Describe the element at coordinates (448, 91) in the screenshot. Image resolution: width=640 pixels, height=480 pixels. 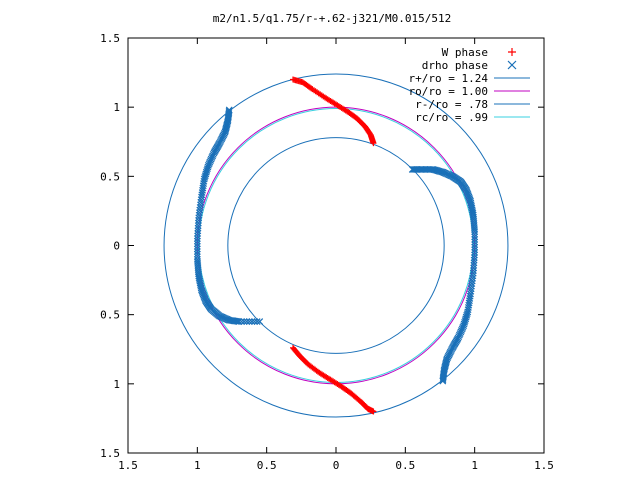
I see `legend-label: ro/ro = 1.00` at that location.